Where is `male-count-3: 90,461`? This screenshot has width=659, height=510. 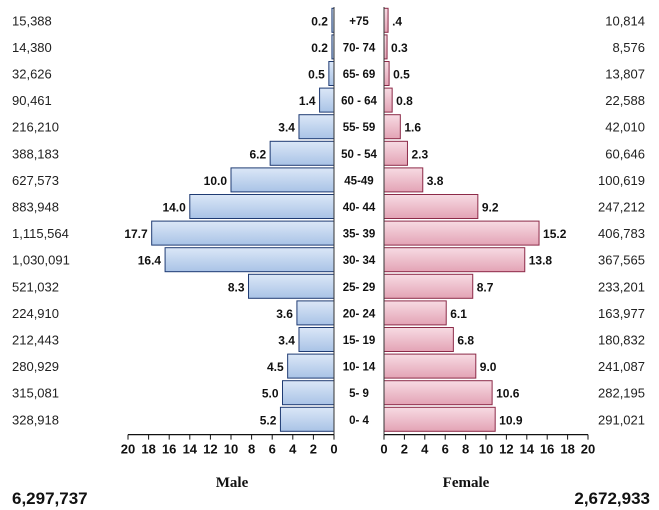
male-count-3: 90,461 is located at coordinates (32, 100).